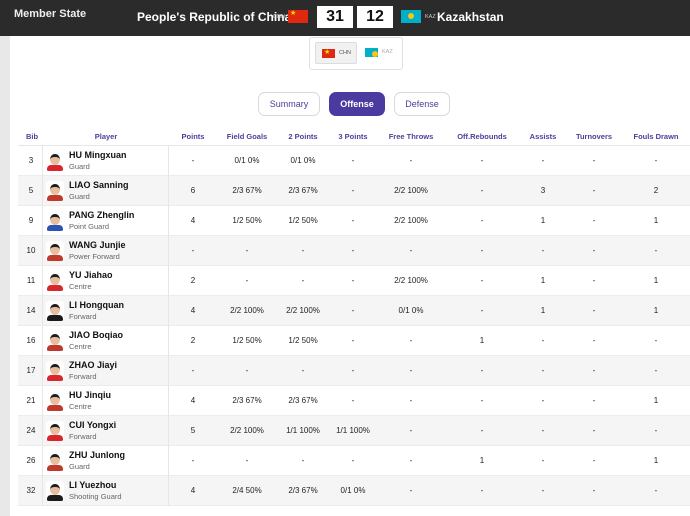  I want to click on tab-defense: Defense, so click(422, 104).